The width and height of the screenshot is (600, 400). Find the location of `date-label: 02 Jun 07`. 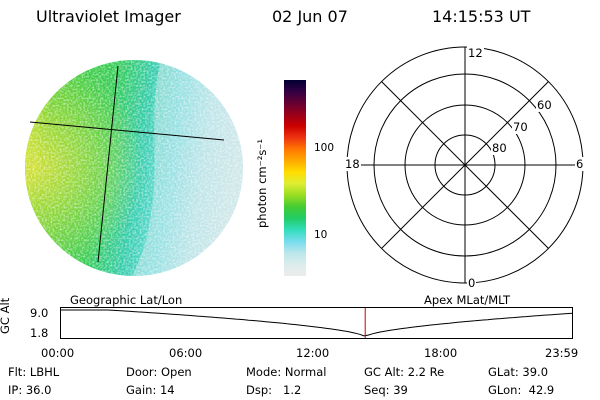

date-label: 02 Jun 07 is located at coordinates (310, 16).